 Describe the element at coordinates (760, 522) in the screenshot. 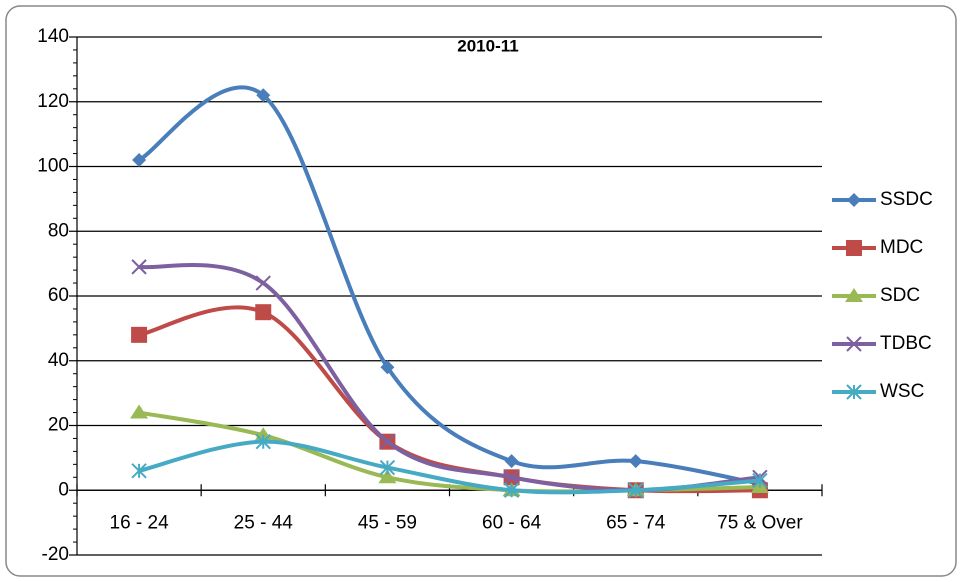

I see `x-tick-label: 75 & Over` at that location.